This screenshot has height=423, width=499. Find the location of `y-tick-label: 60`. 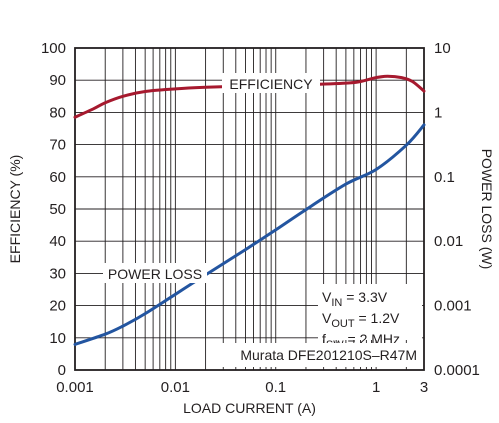

y-tick-label: 60 is located at coordinates (57, 177).